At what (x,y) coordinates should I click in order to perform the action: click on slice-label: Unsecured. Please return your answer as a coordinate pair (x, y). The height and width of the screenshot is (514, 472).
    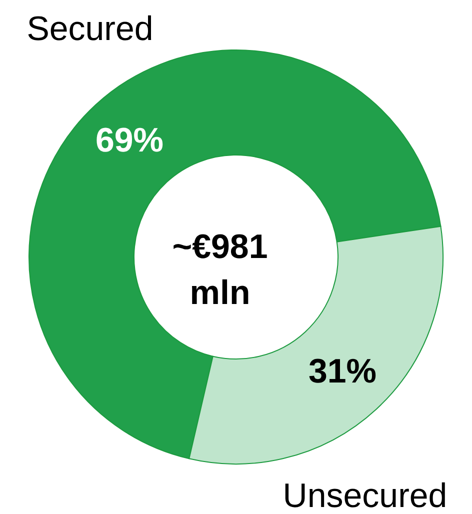
    Looking at the image, I should click on (365, 495).